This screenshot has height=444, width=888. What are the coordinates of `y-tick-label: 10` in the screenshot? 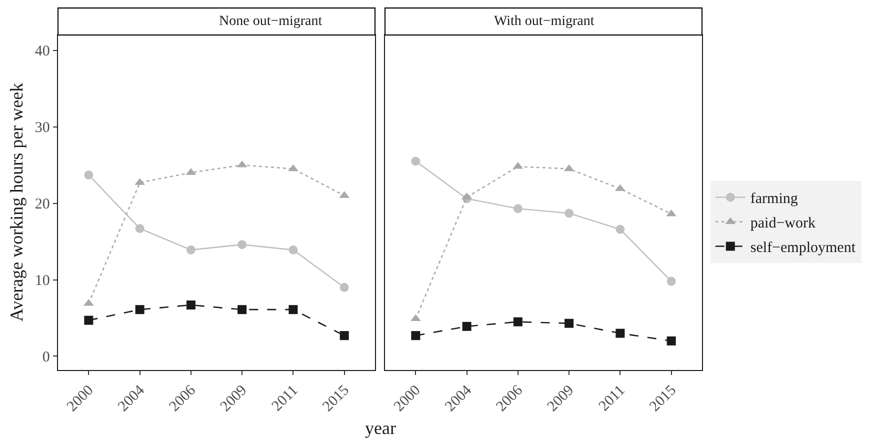 It's located at (42, 281).